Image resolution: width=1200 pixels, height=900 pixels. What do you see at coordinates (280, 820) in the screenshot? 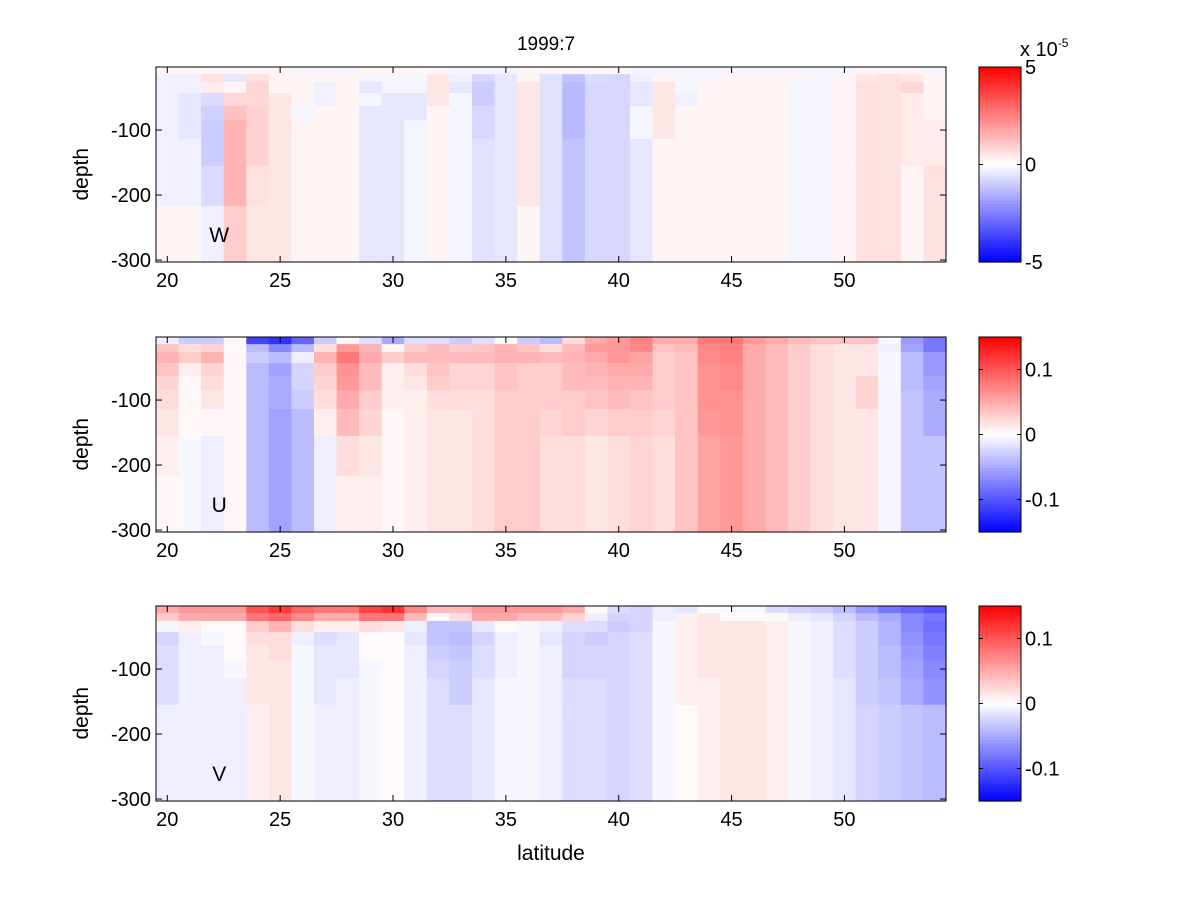
I see `x-tick-label: 25` at bounding box center [280, 820].